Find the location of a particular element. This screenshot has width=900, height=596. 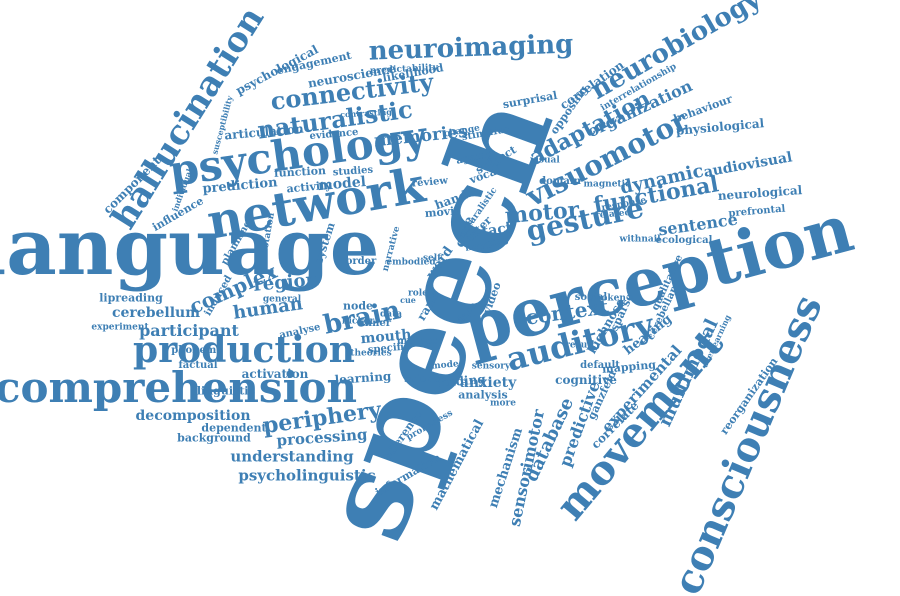

word-cerebellum: cerebellum is located at coordinates (156, 313).